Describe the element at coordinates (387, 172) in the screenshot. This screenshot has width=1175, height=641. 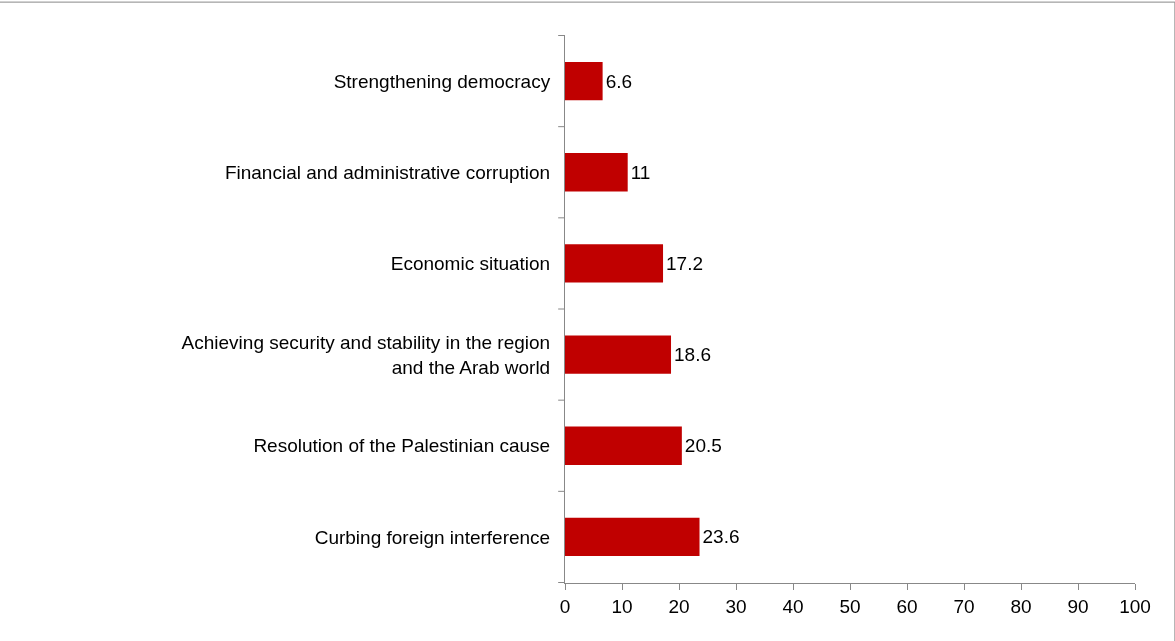
I see `y-tick-label: Financial and administrative corruption` at that location.